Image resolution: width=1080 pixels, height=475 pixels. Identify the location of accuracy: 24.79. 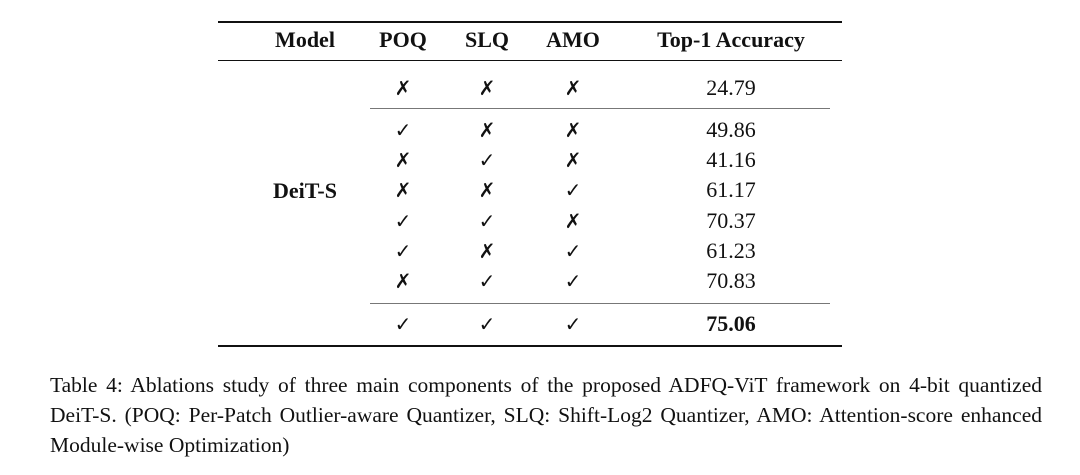
(731, 87).